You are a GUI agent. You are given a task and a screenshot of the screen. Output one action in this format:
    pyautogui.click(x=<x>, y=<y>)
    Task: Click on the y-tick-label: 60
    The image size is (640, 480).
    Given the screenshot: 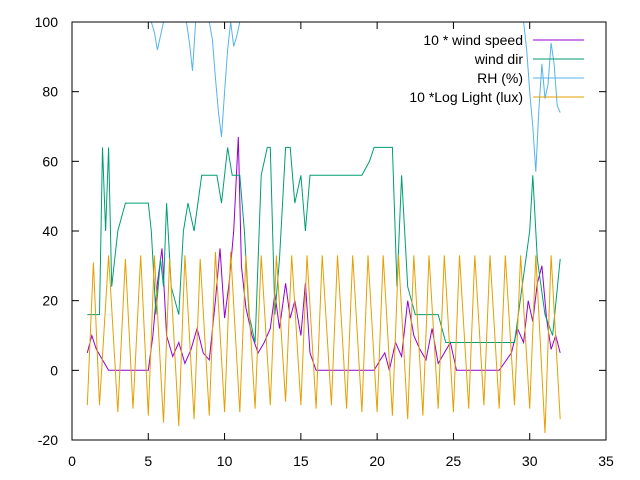 What is the action you would take?
    pyautogui.click(x=50, y=161)
    